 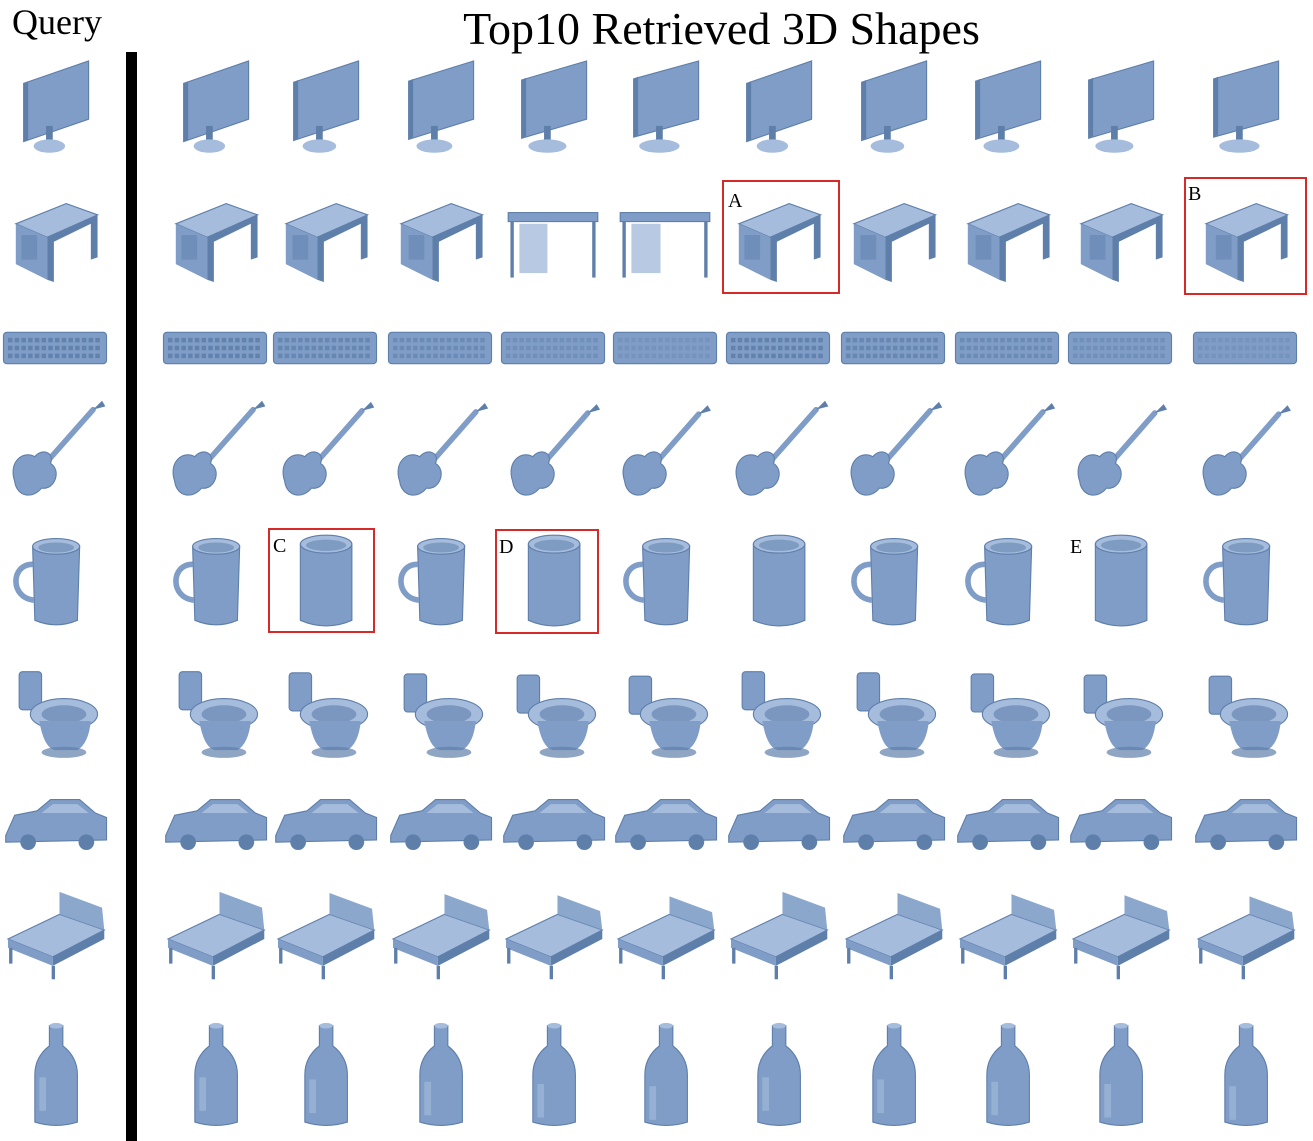 What do you see at coordinates (55, 1075) in the screenshot?
I see `query-shape-bottle` at bounding box center [55, 1075].